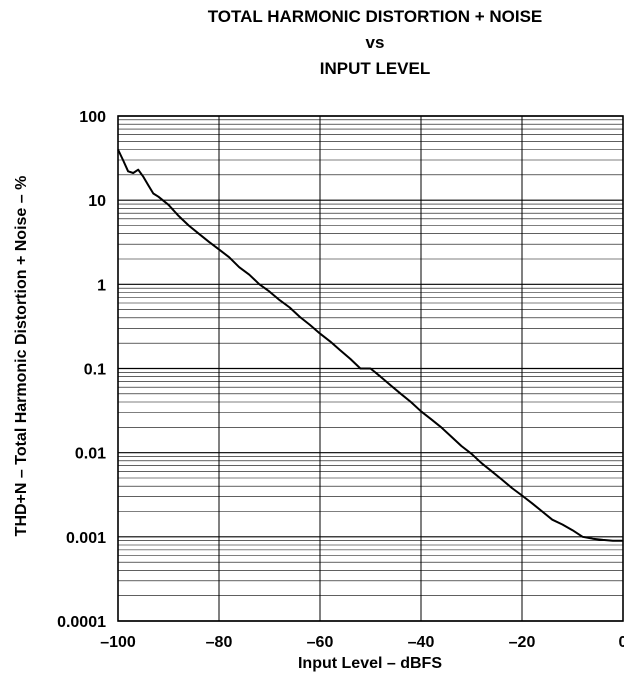  Describe the element at coordinates (101, 285) in the screenshot. I see `y-tick-label: 1` at that location.